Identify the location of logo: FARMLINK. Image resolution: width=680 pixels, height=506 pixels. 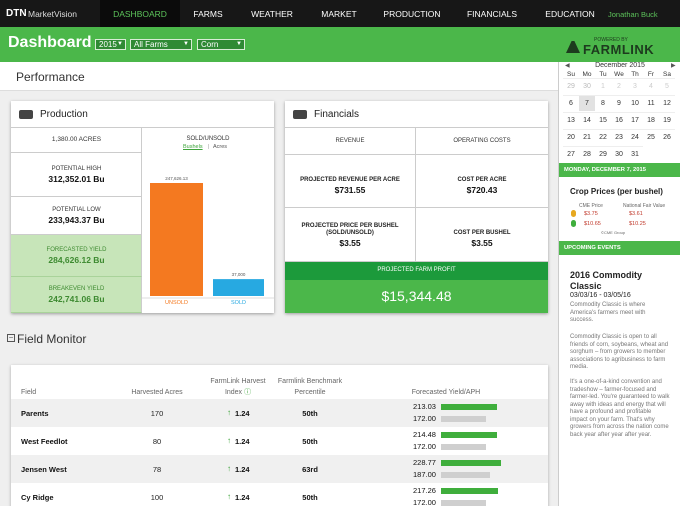
(619, 49).